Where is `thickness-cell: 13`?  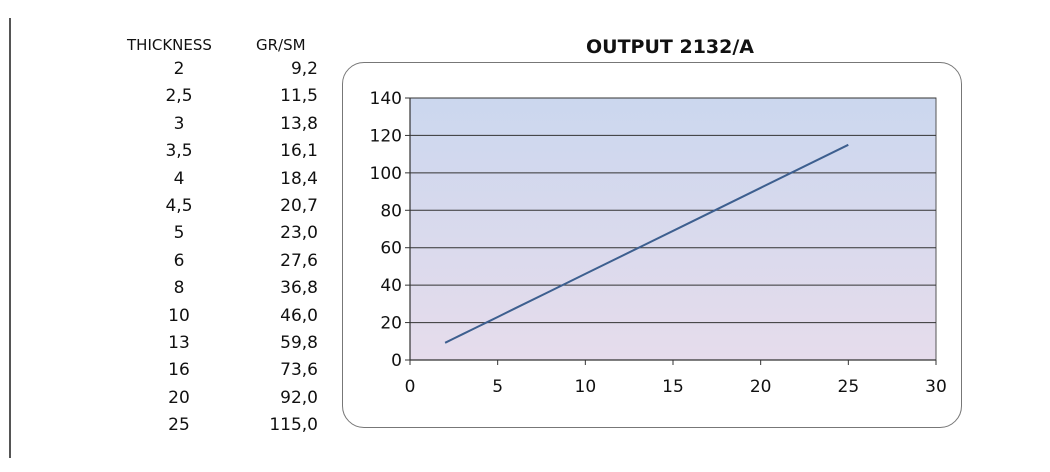
thickness-cell: 13 is located at coordinates (179, 342).